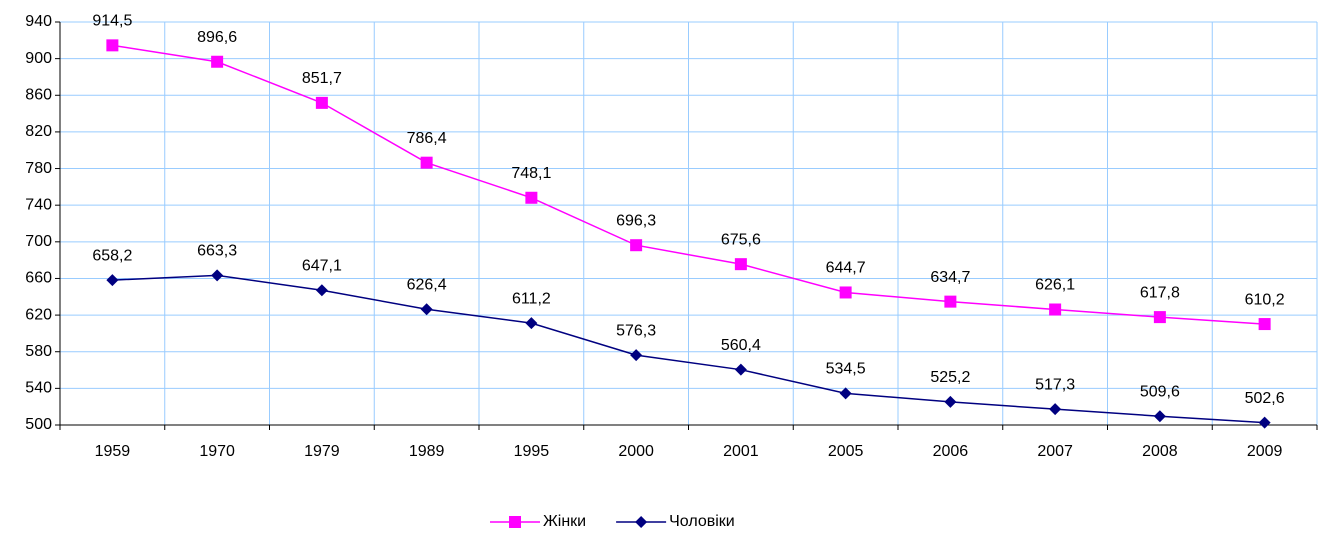 The height and width of the screenshot is (538, 1319). I want to click on data-label: 610,2, so click(1265, 299).